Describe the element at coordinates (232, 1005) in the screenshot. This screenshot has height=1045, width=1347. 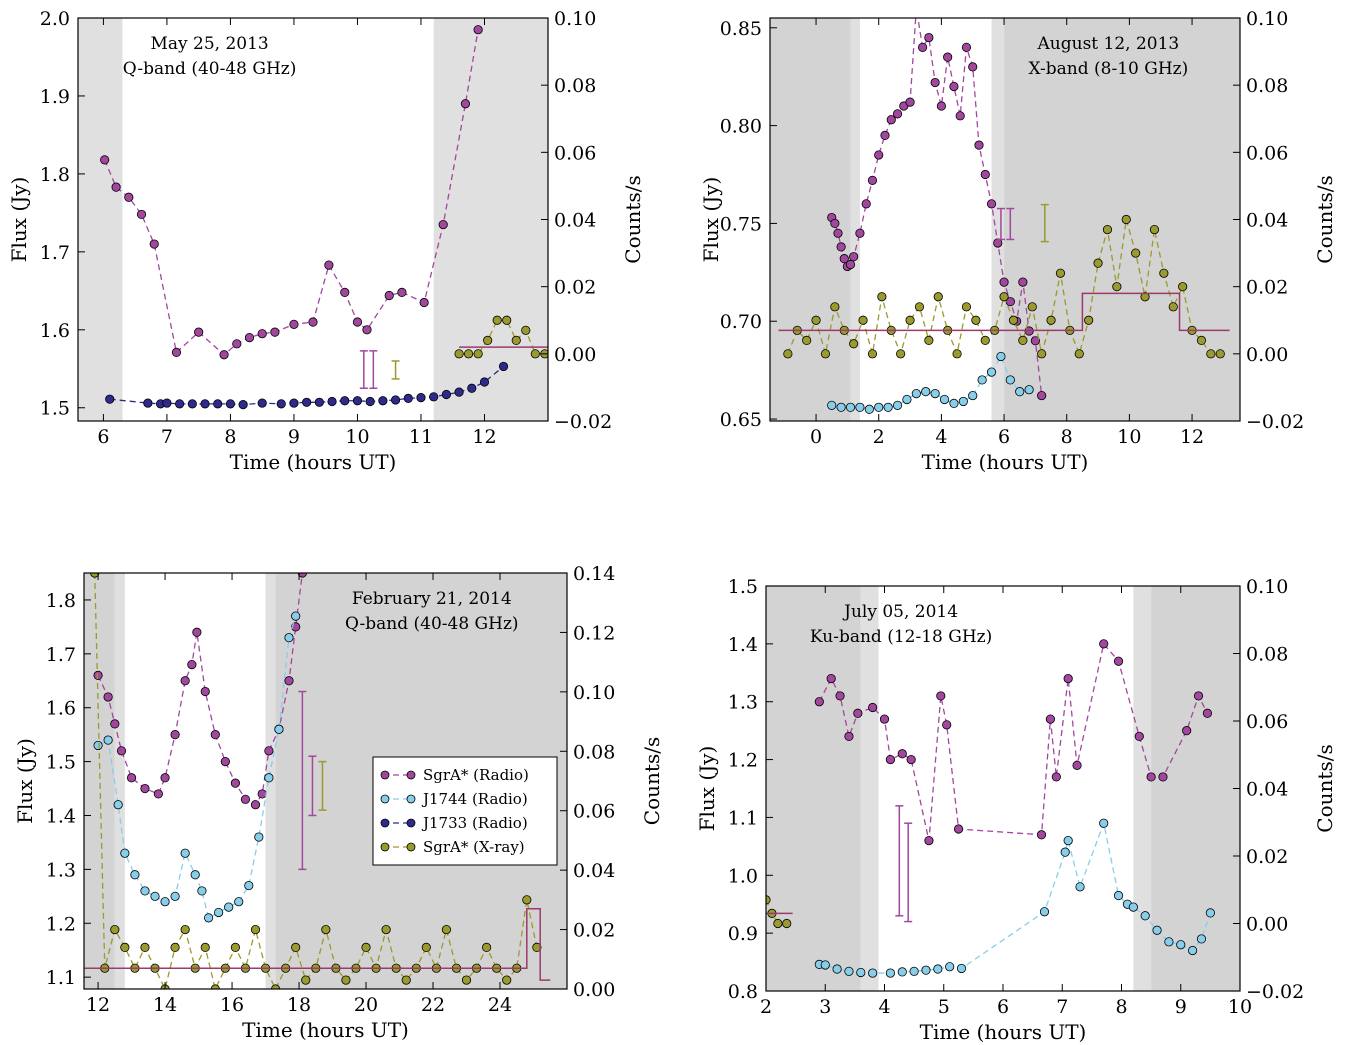
I see `x-tick-label: 16` at that location.